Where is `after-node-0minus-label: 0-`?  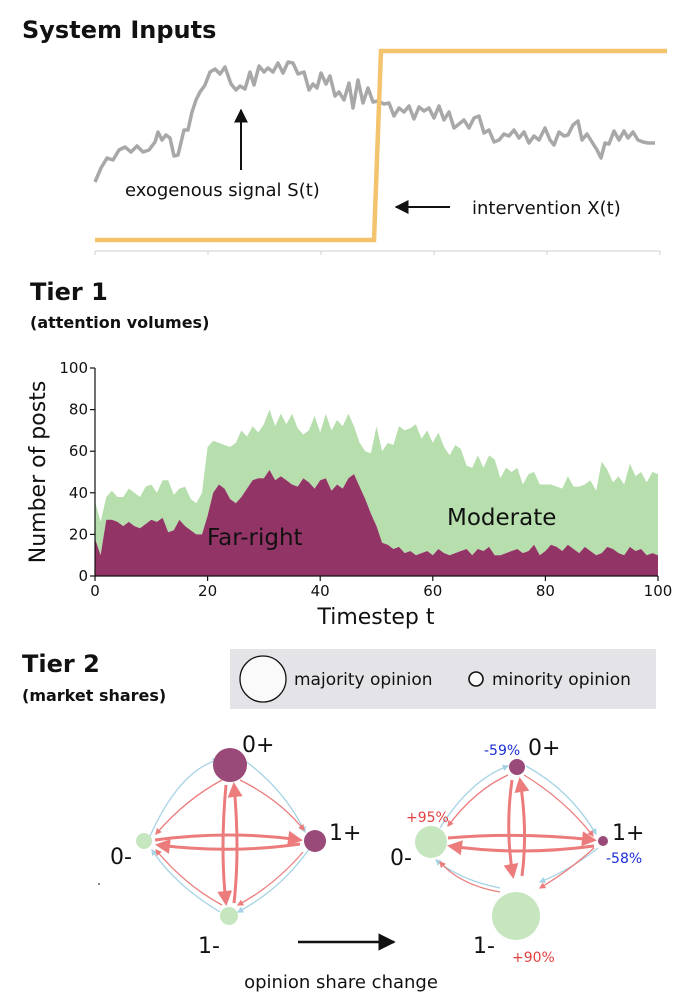
after-node-0minus-label: 0- is located at coordinates (401, 858).